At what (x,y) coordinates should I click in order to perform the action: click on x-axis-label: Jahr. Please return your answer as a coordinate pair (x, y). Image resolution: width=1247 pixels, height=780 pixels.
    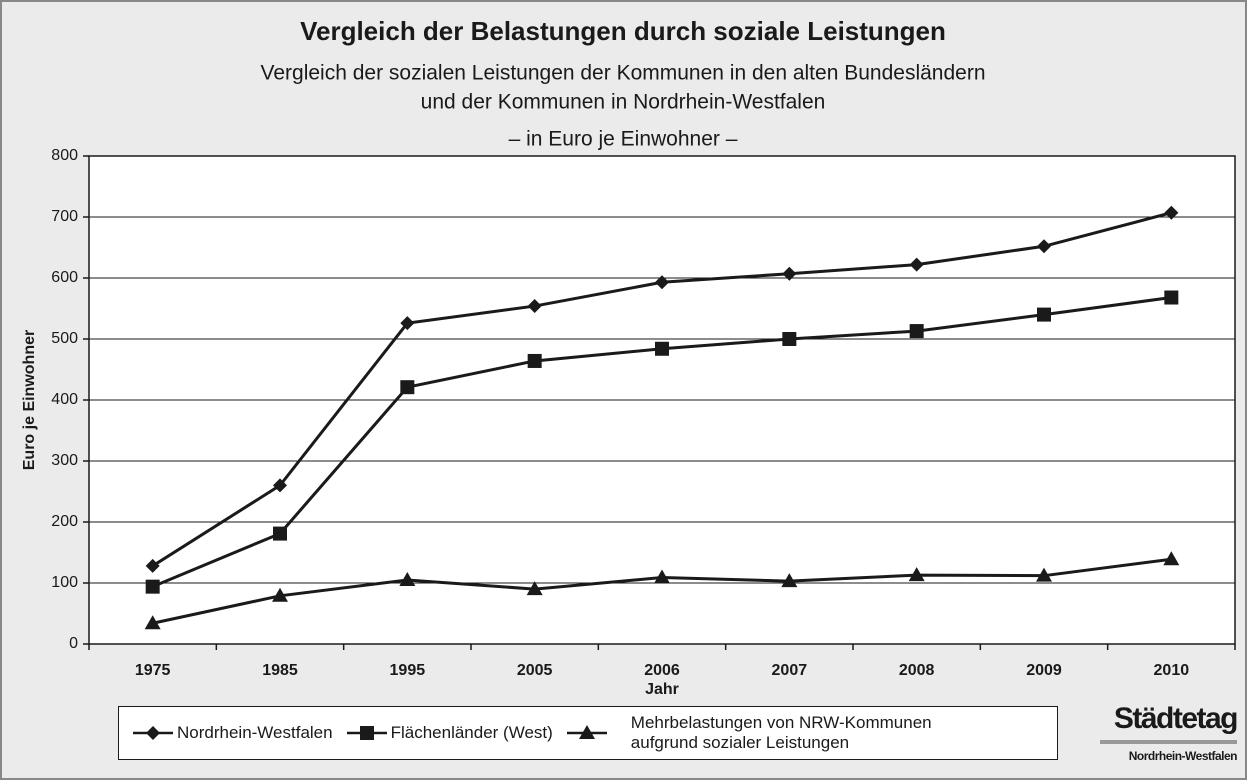
    Looking at the image, I should click on (662, 689).